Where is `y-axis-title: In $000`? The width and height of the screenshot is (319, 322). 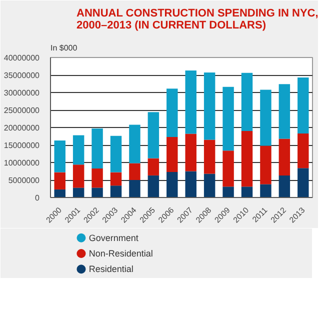
y-axis-title: In $000 is located at coordinates (64, 48).